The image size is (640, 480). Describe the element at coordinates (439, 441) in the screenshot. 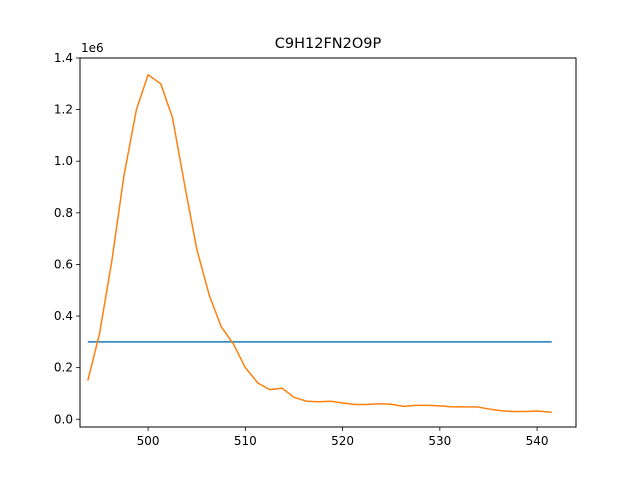

I see `x-tick-label: 530` at that location.